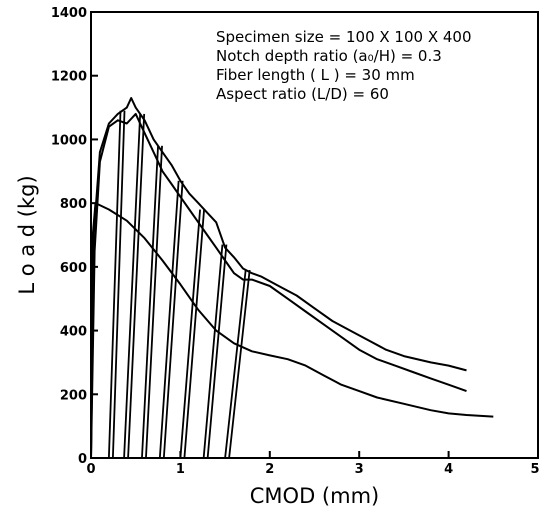  Describe the element at coordinates (314, 496) in the screenshot. I see `x-axis-label: CMOD (mm)` at that location.